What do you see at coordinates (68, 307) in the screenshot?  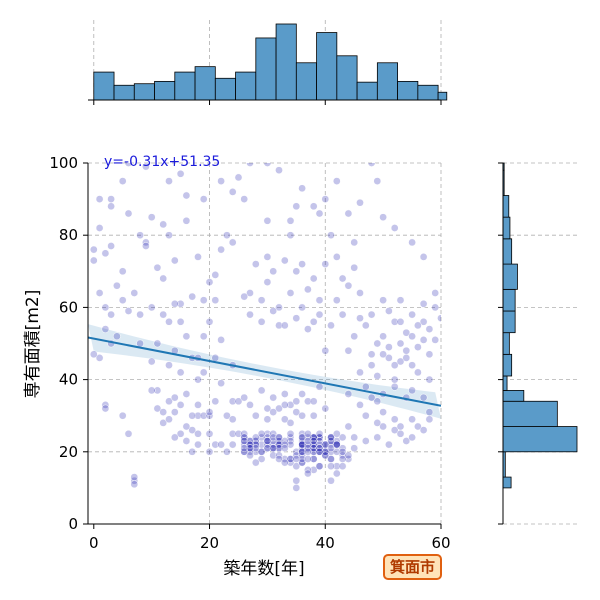 I see `y-tick-label: 60` at bounding box center [68, 307].